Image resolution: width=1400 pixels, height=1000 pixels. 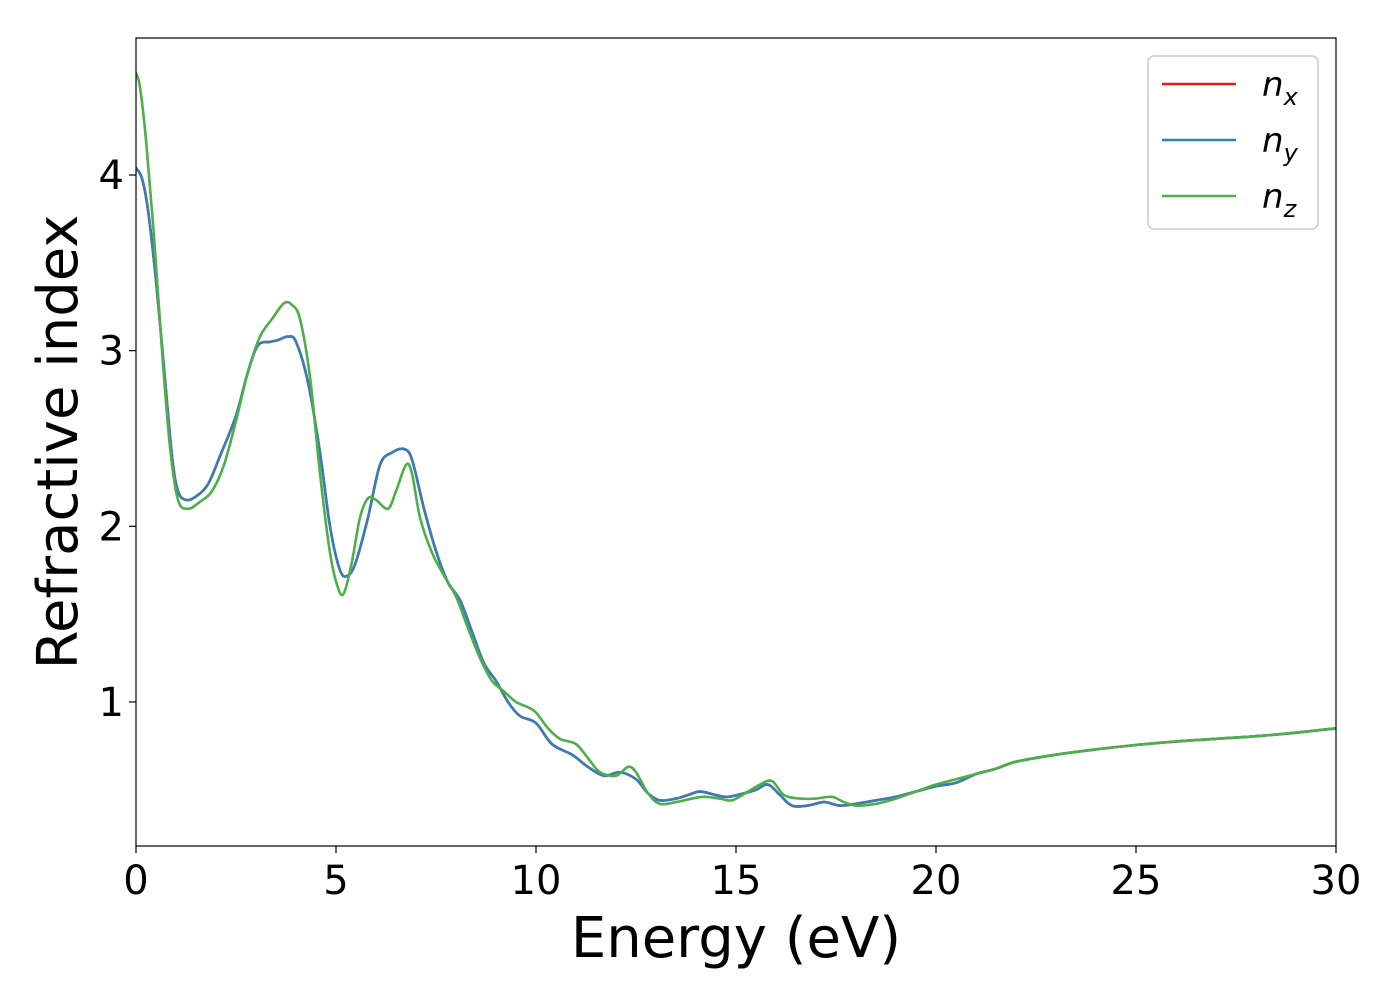 What do you see at coordinates (536, 881) in the screenshot?
I see `x-tick-label: 10` at bounding box center [536, 881].